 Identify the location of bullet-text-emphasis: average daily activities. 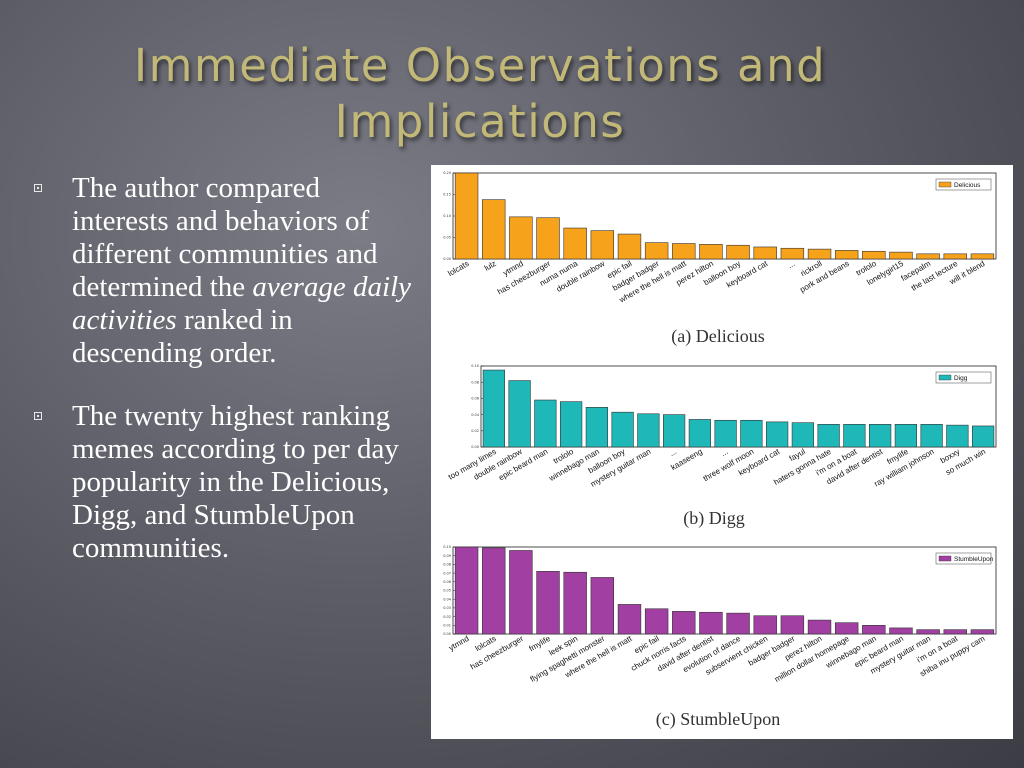
(242, 303).